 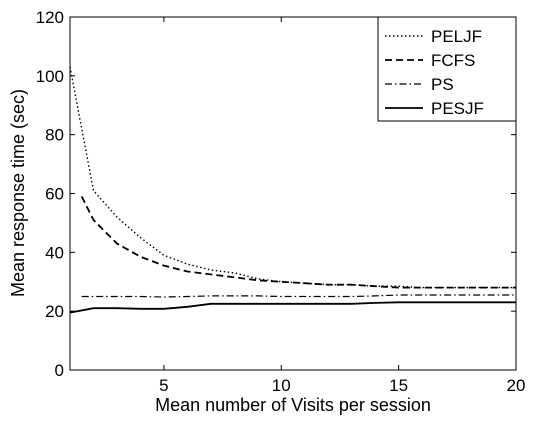 I want to click on y-tick-label: 120, so click(x=50, y=17).